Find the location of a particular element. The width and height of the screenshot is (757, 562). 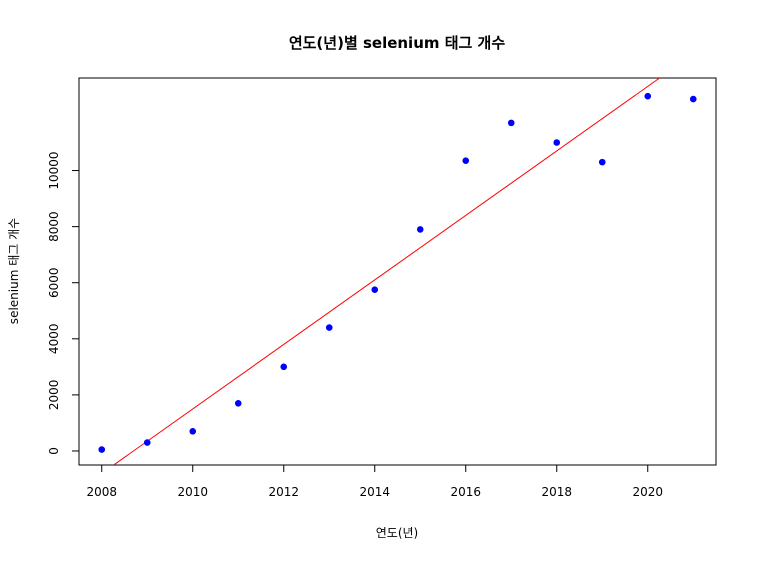

y-tick-label: 4000 is located at coordinates (54, 339).